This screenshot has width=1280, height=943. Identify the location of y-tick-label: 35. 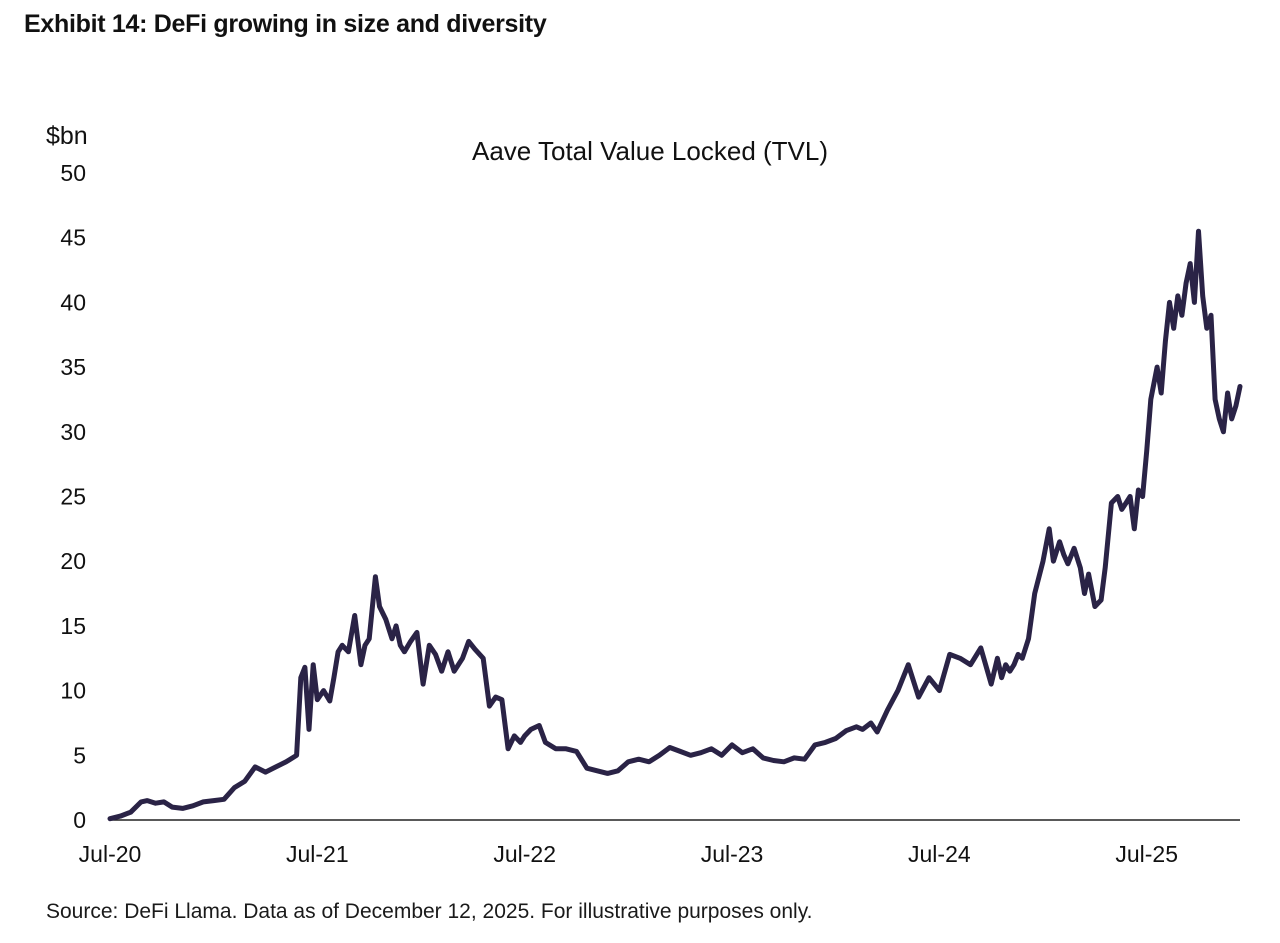
(73, 367).